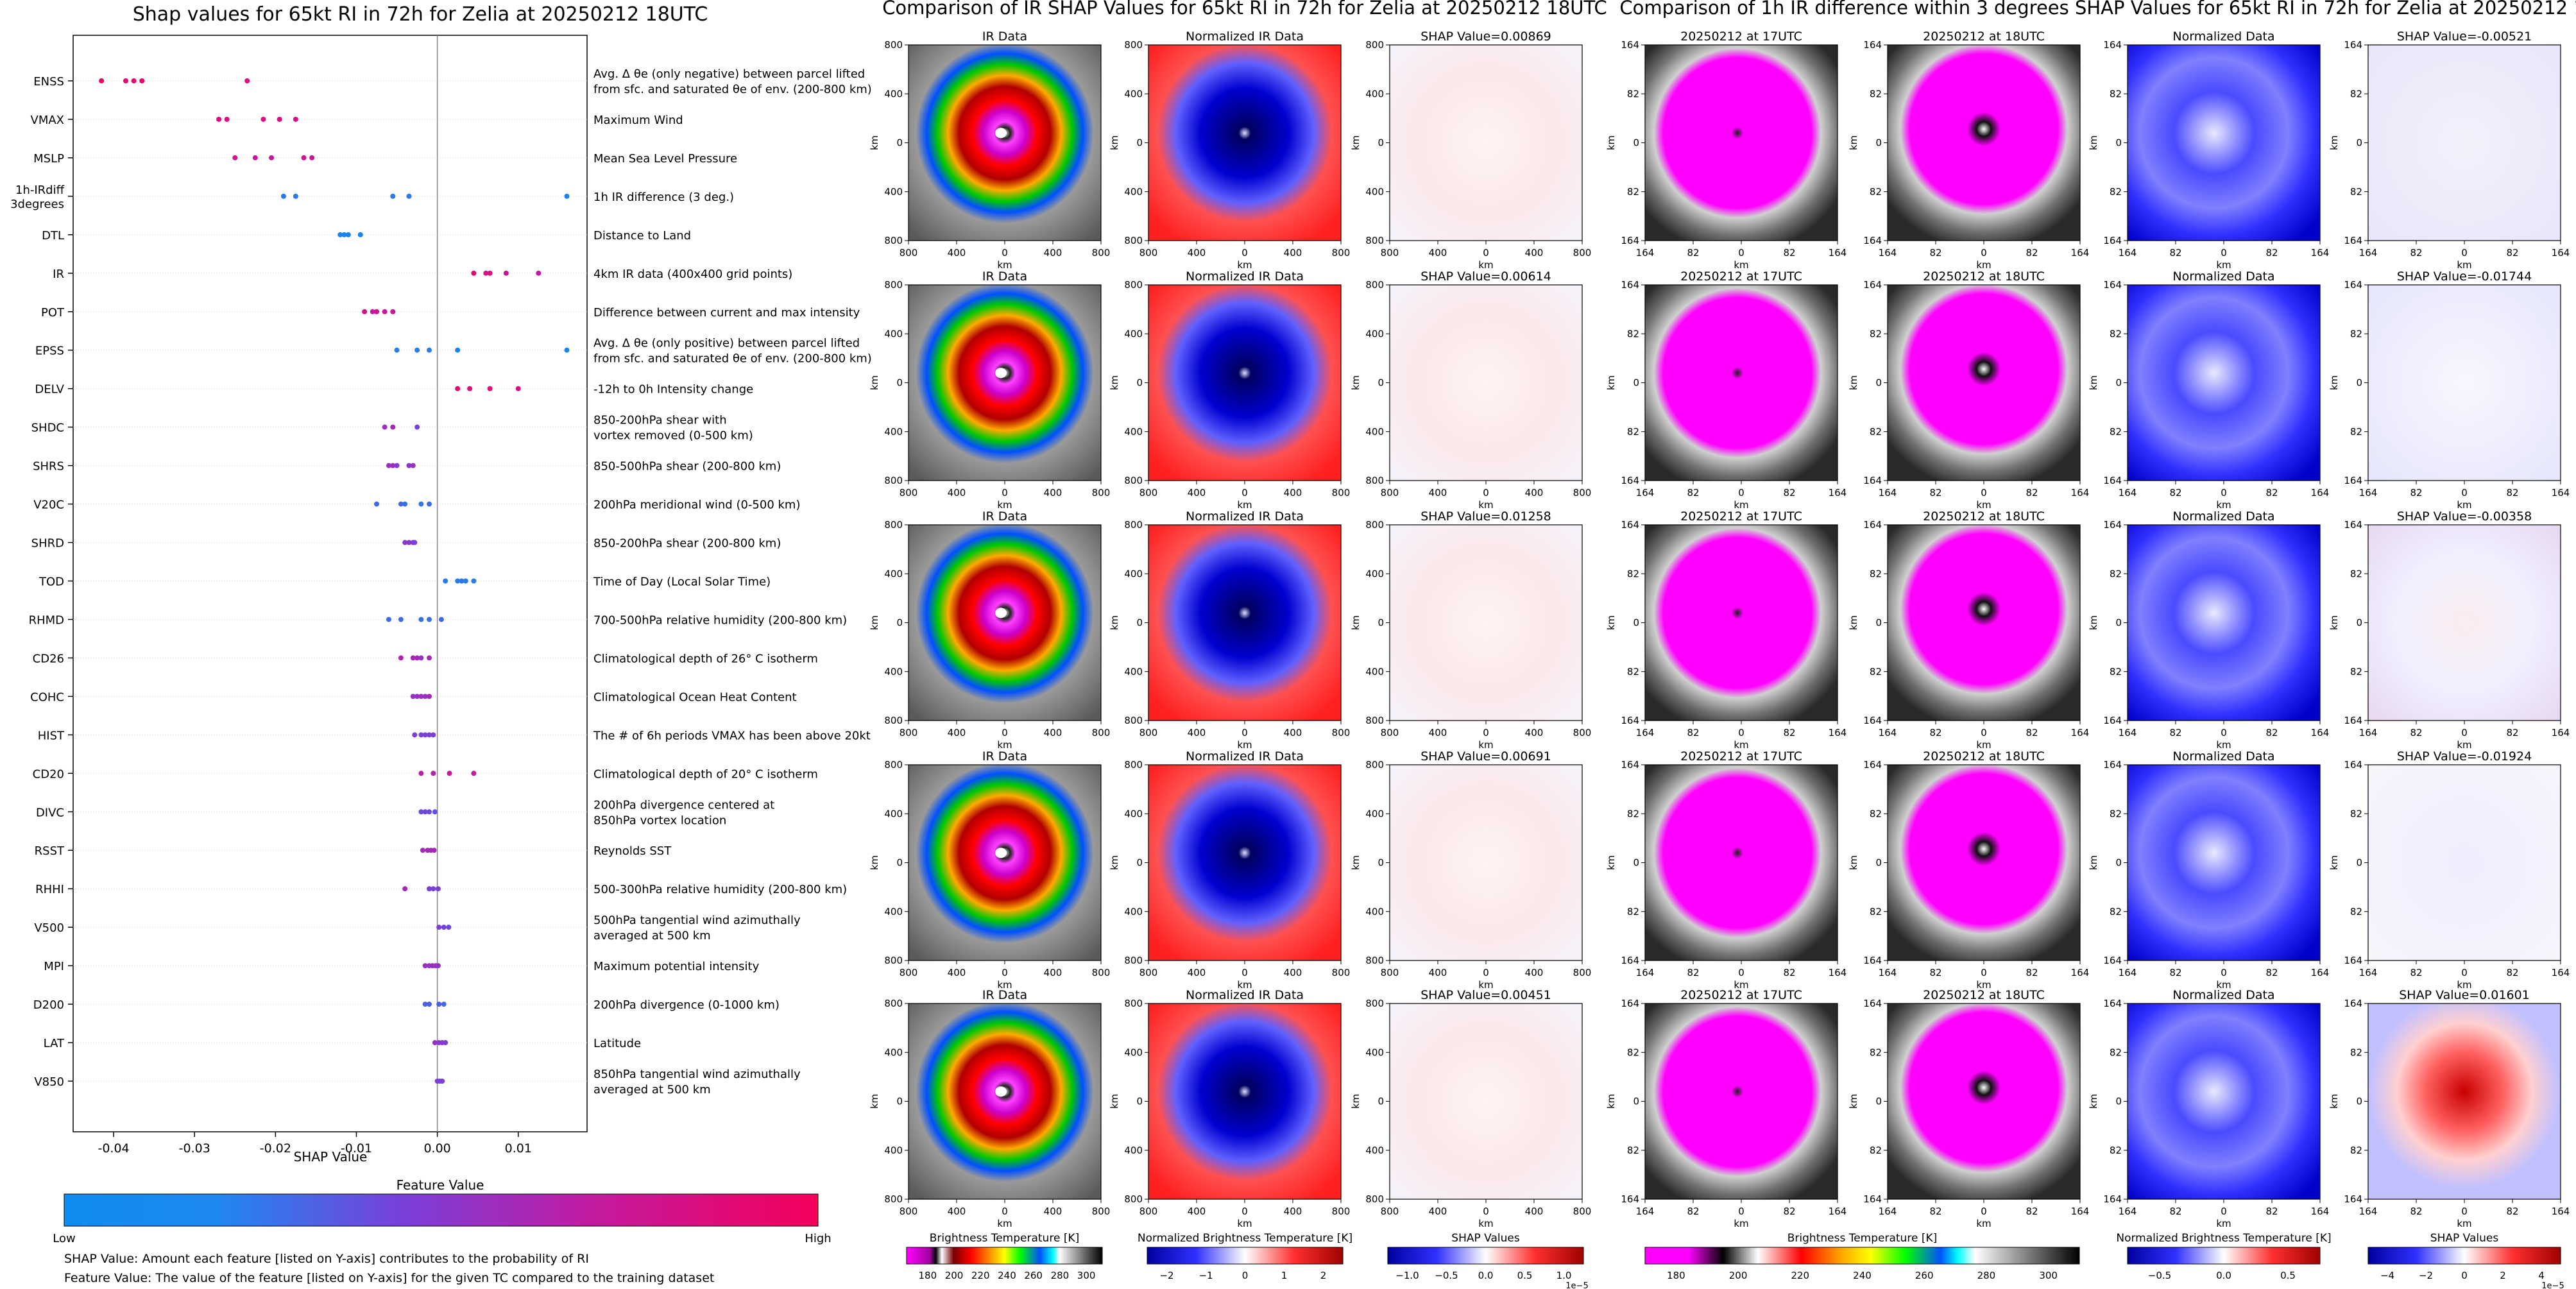 This screenshot has height=1289, width=2576. What do you see at coordinates (677, 966) in the screenshot?
I see `feature-description: Maximum potential intensity` at bounding box center [677, 966].